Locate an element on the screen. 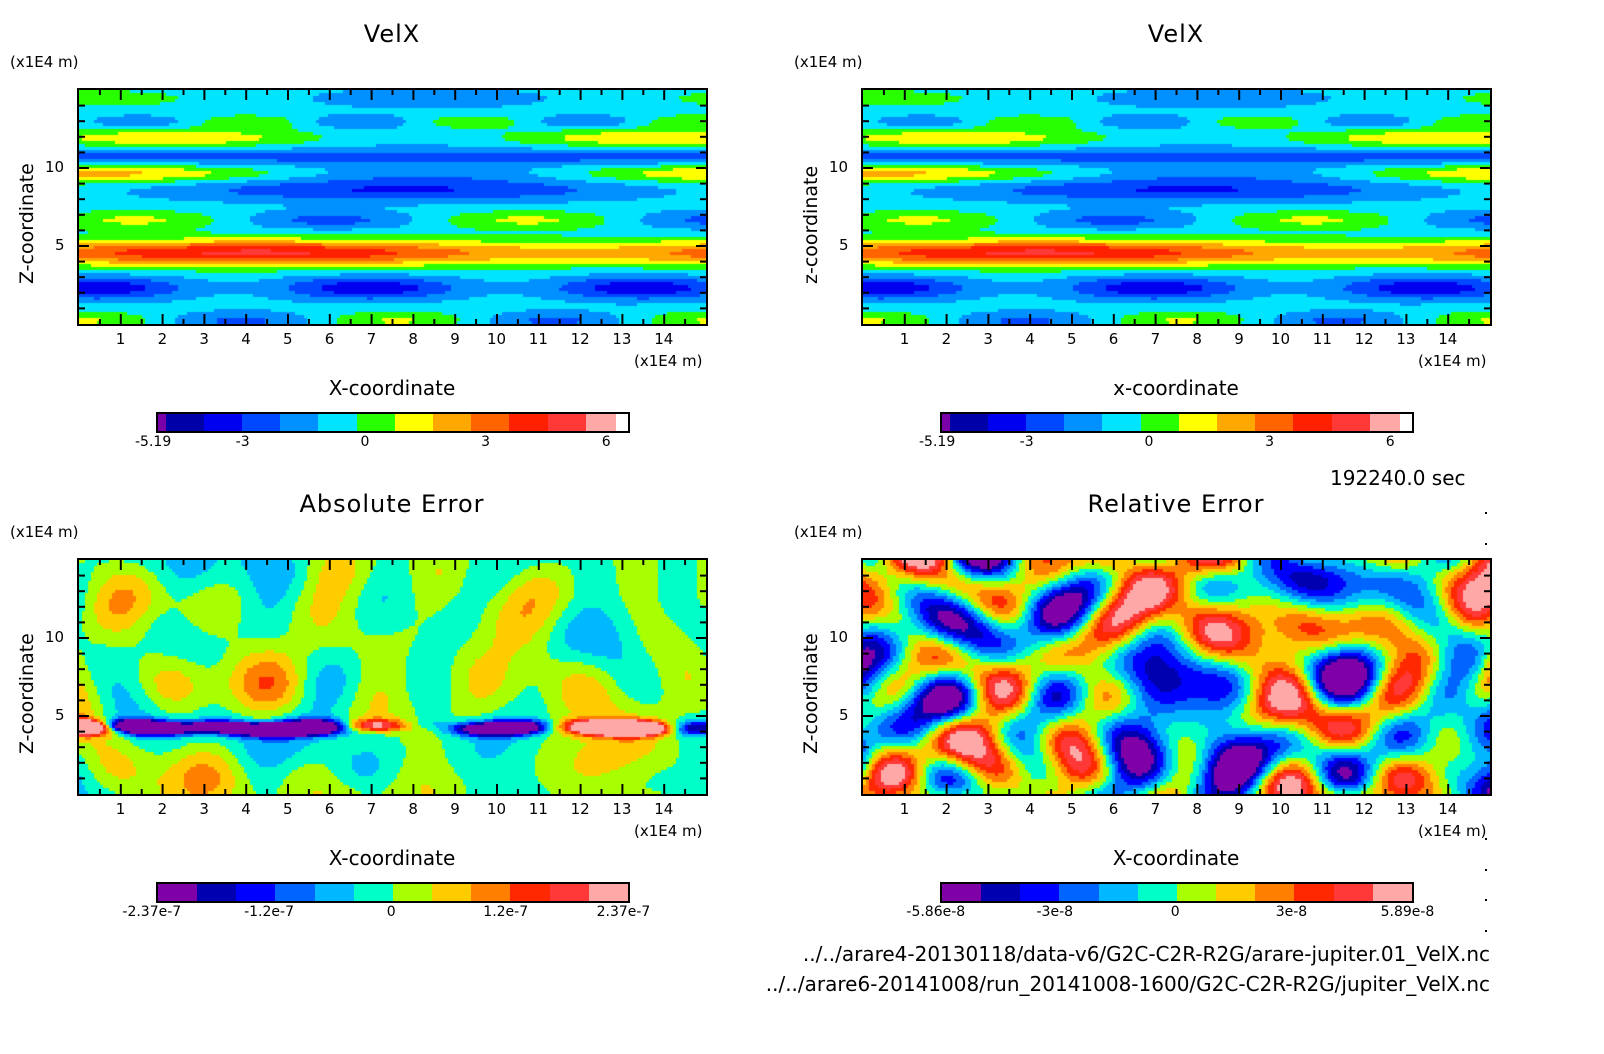  x-tick-label: 12 is located at coordinates (1364, 339).